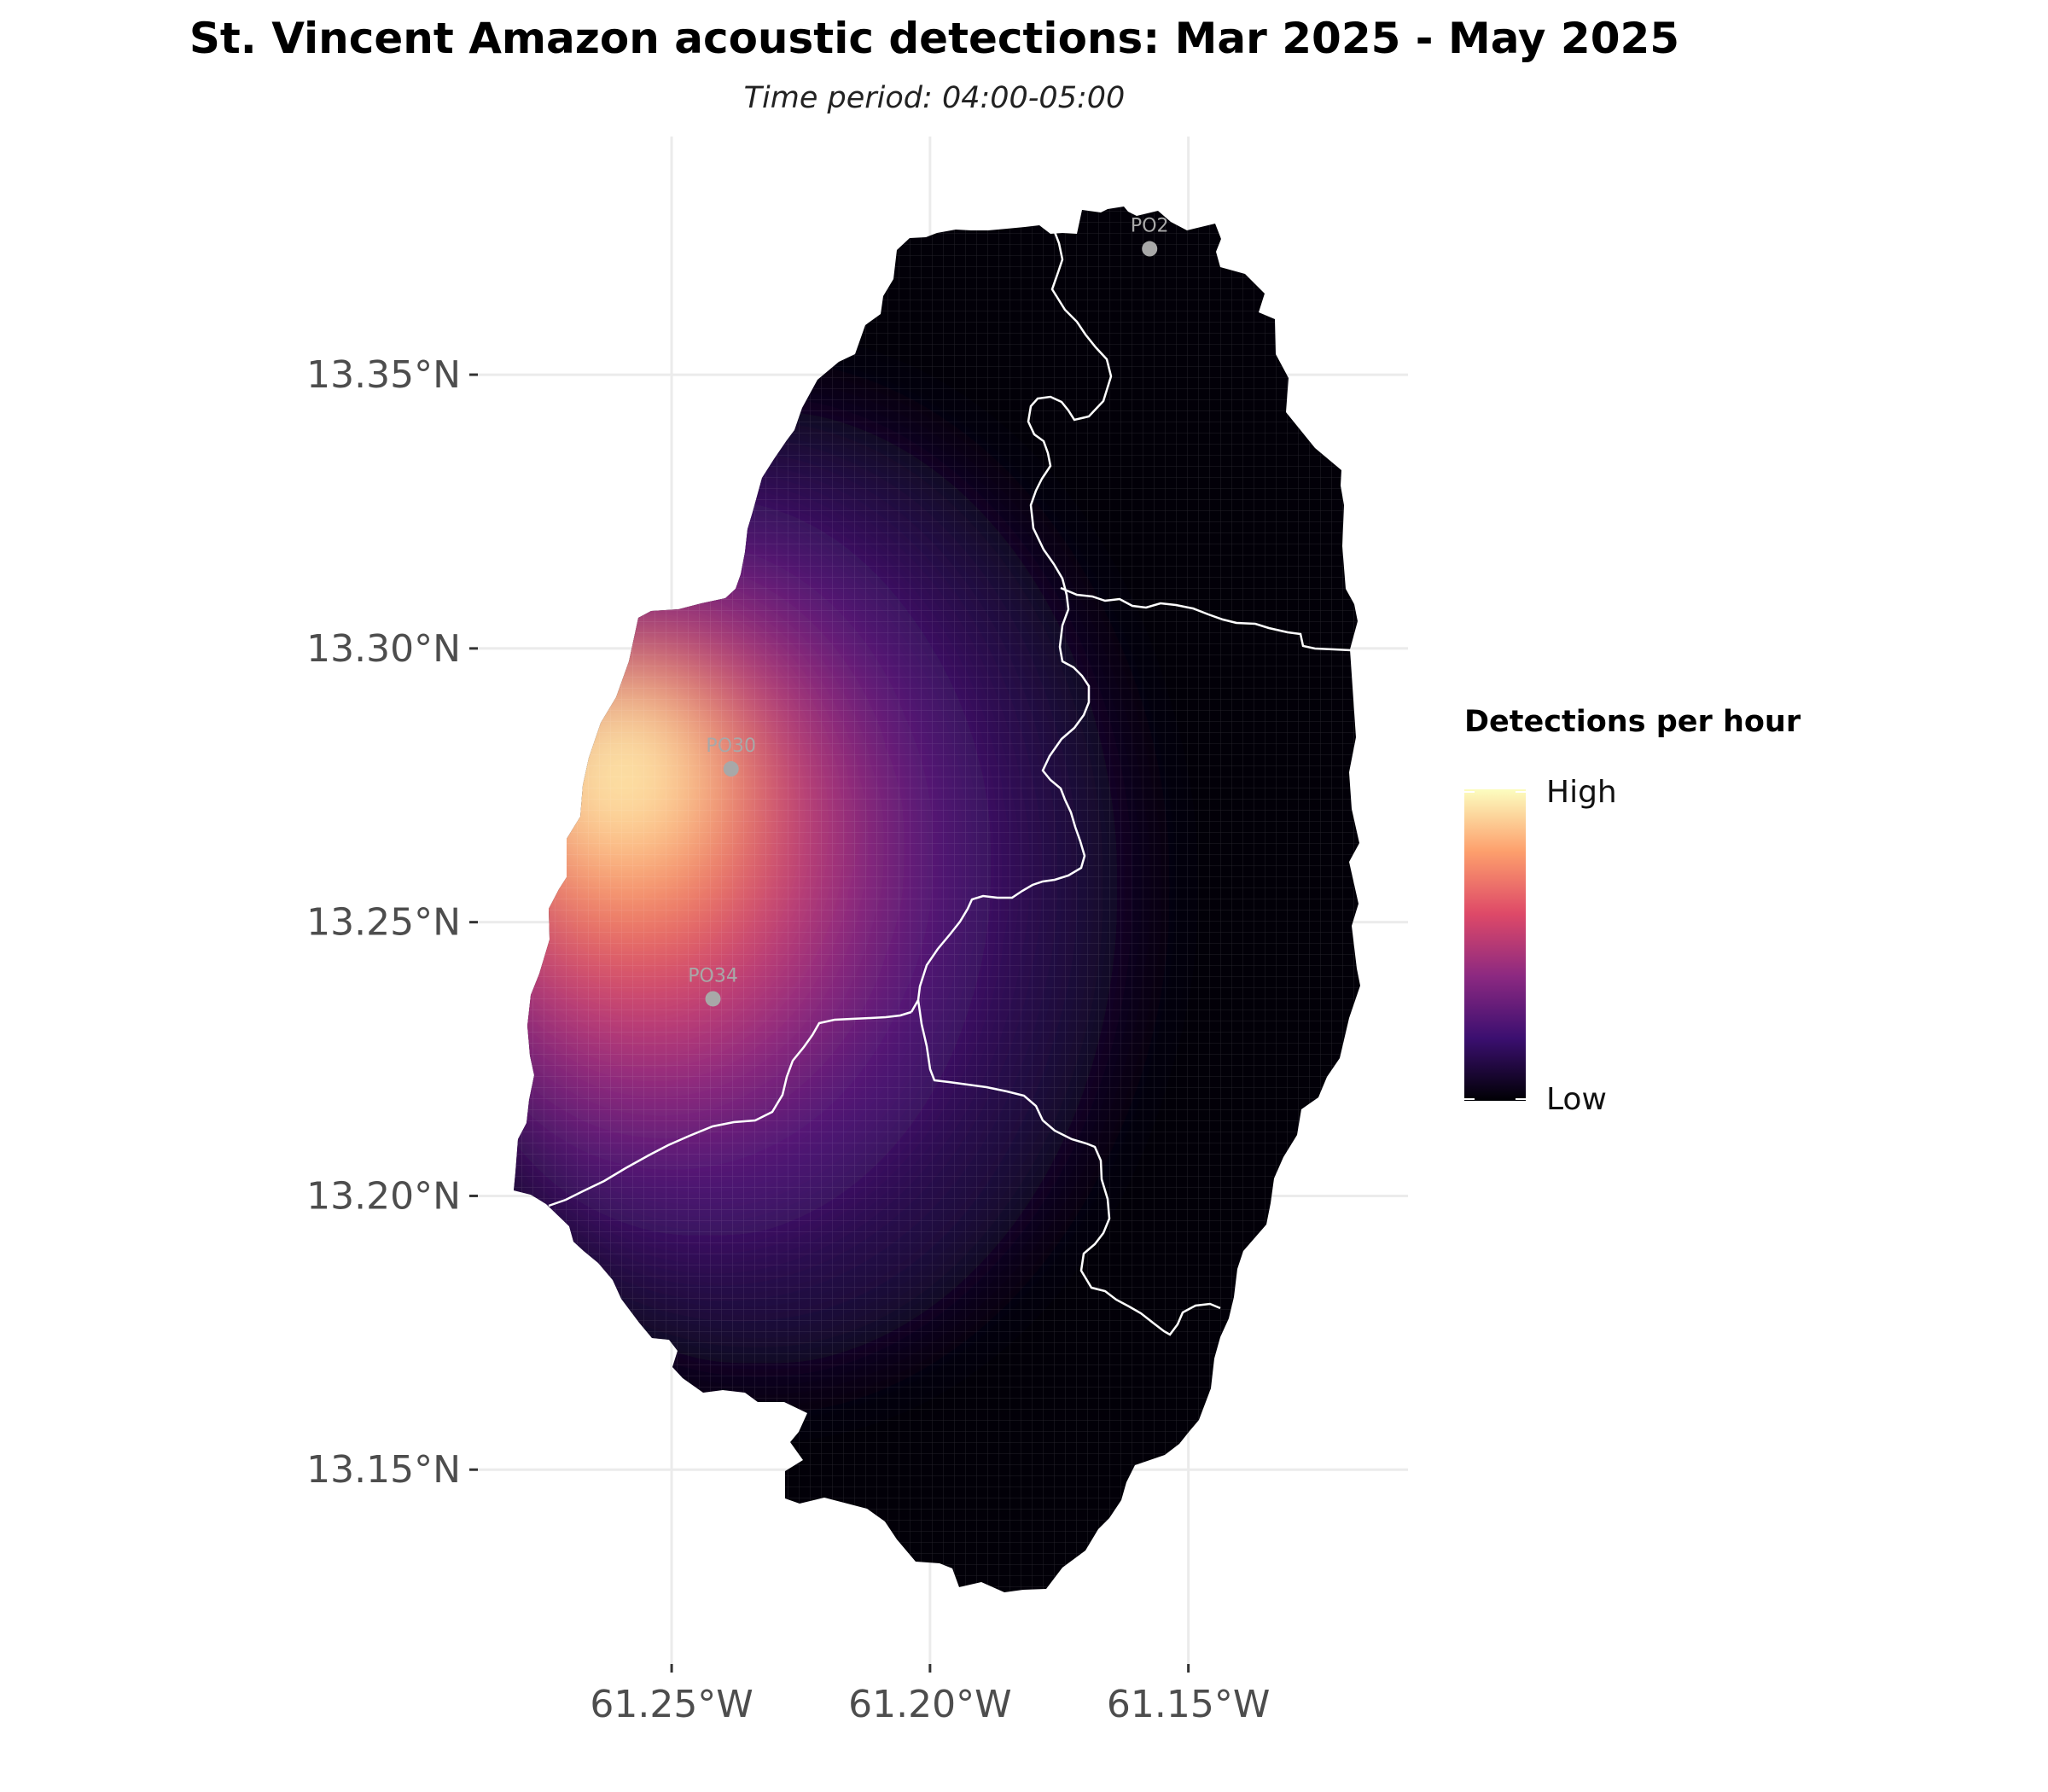 The width and height of the screenshot is (2048, 1792). I want to click on x-tick-label: 61.15°W, so click(1188, 1704).